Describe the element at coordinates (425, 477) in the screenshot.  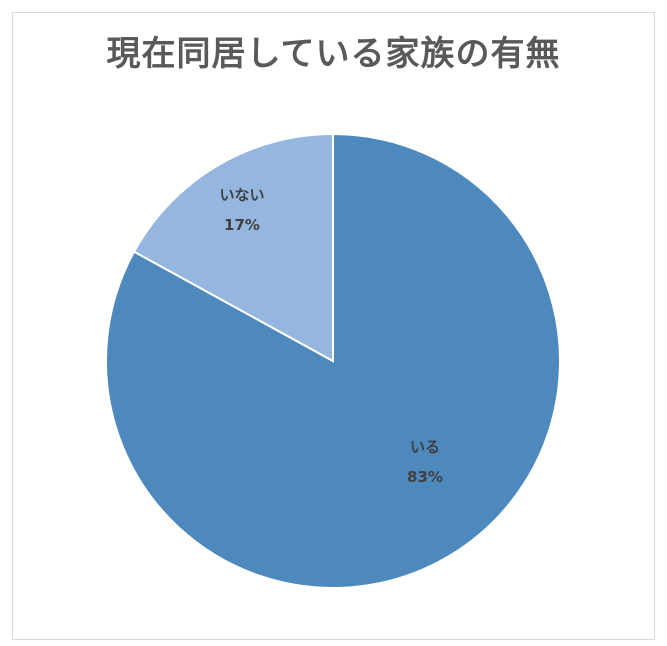
I see `slice-value-label: 83%` at that location.